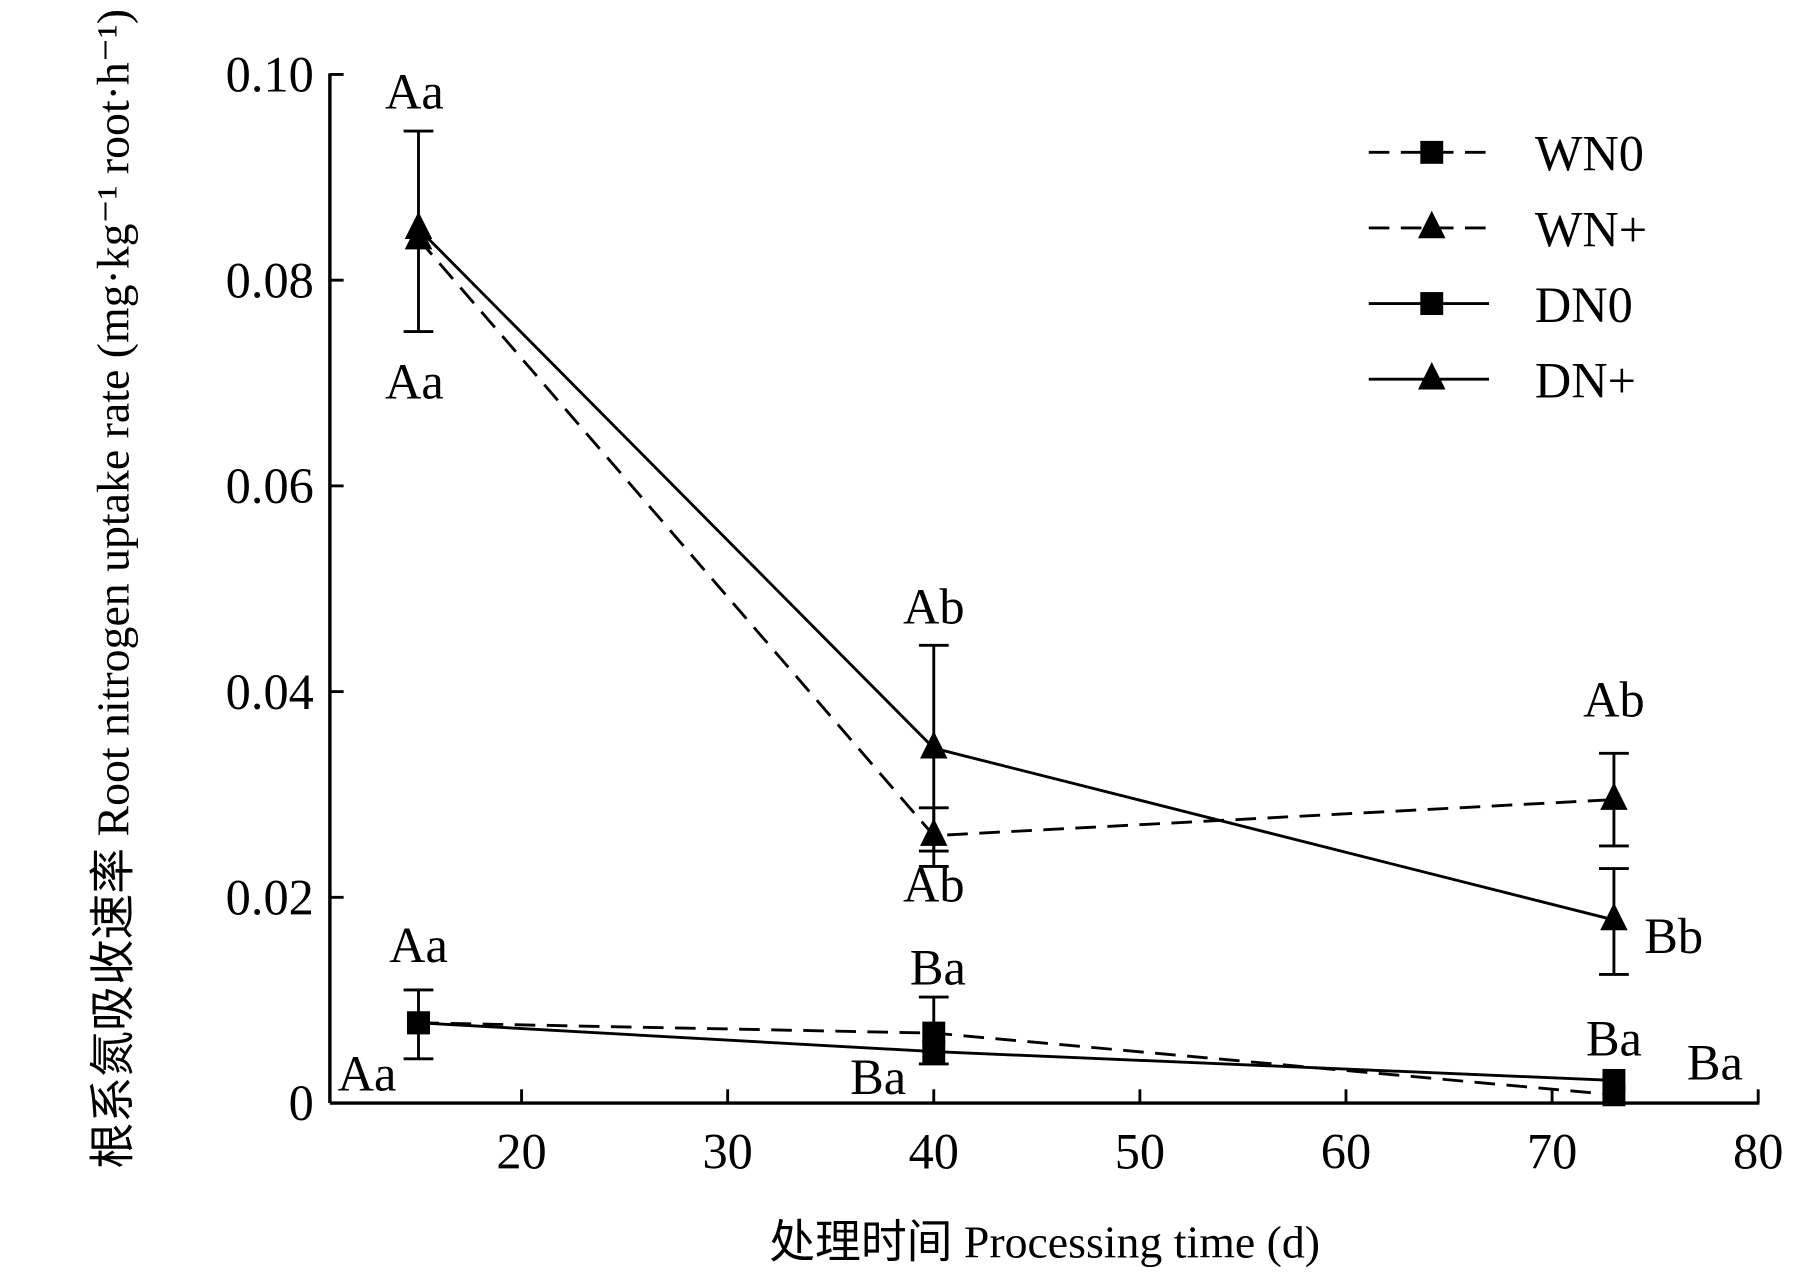 This screenshot has height=1276, width=1796. Describe the element at coordinates (270, 692) in the screenshot. I see `y-tick-label: 0.04` at that location.